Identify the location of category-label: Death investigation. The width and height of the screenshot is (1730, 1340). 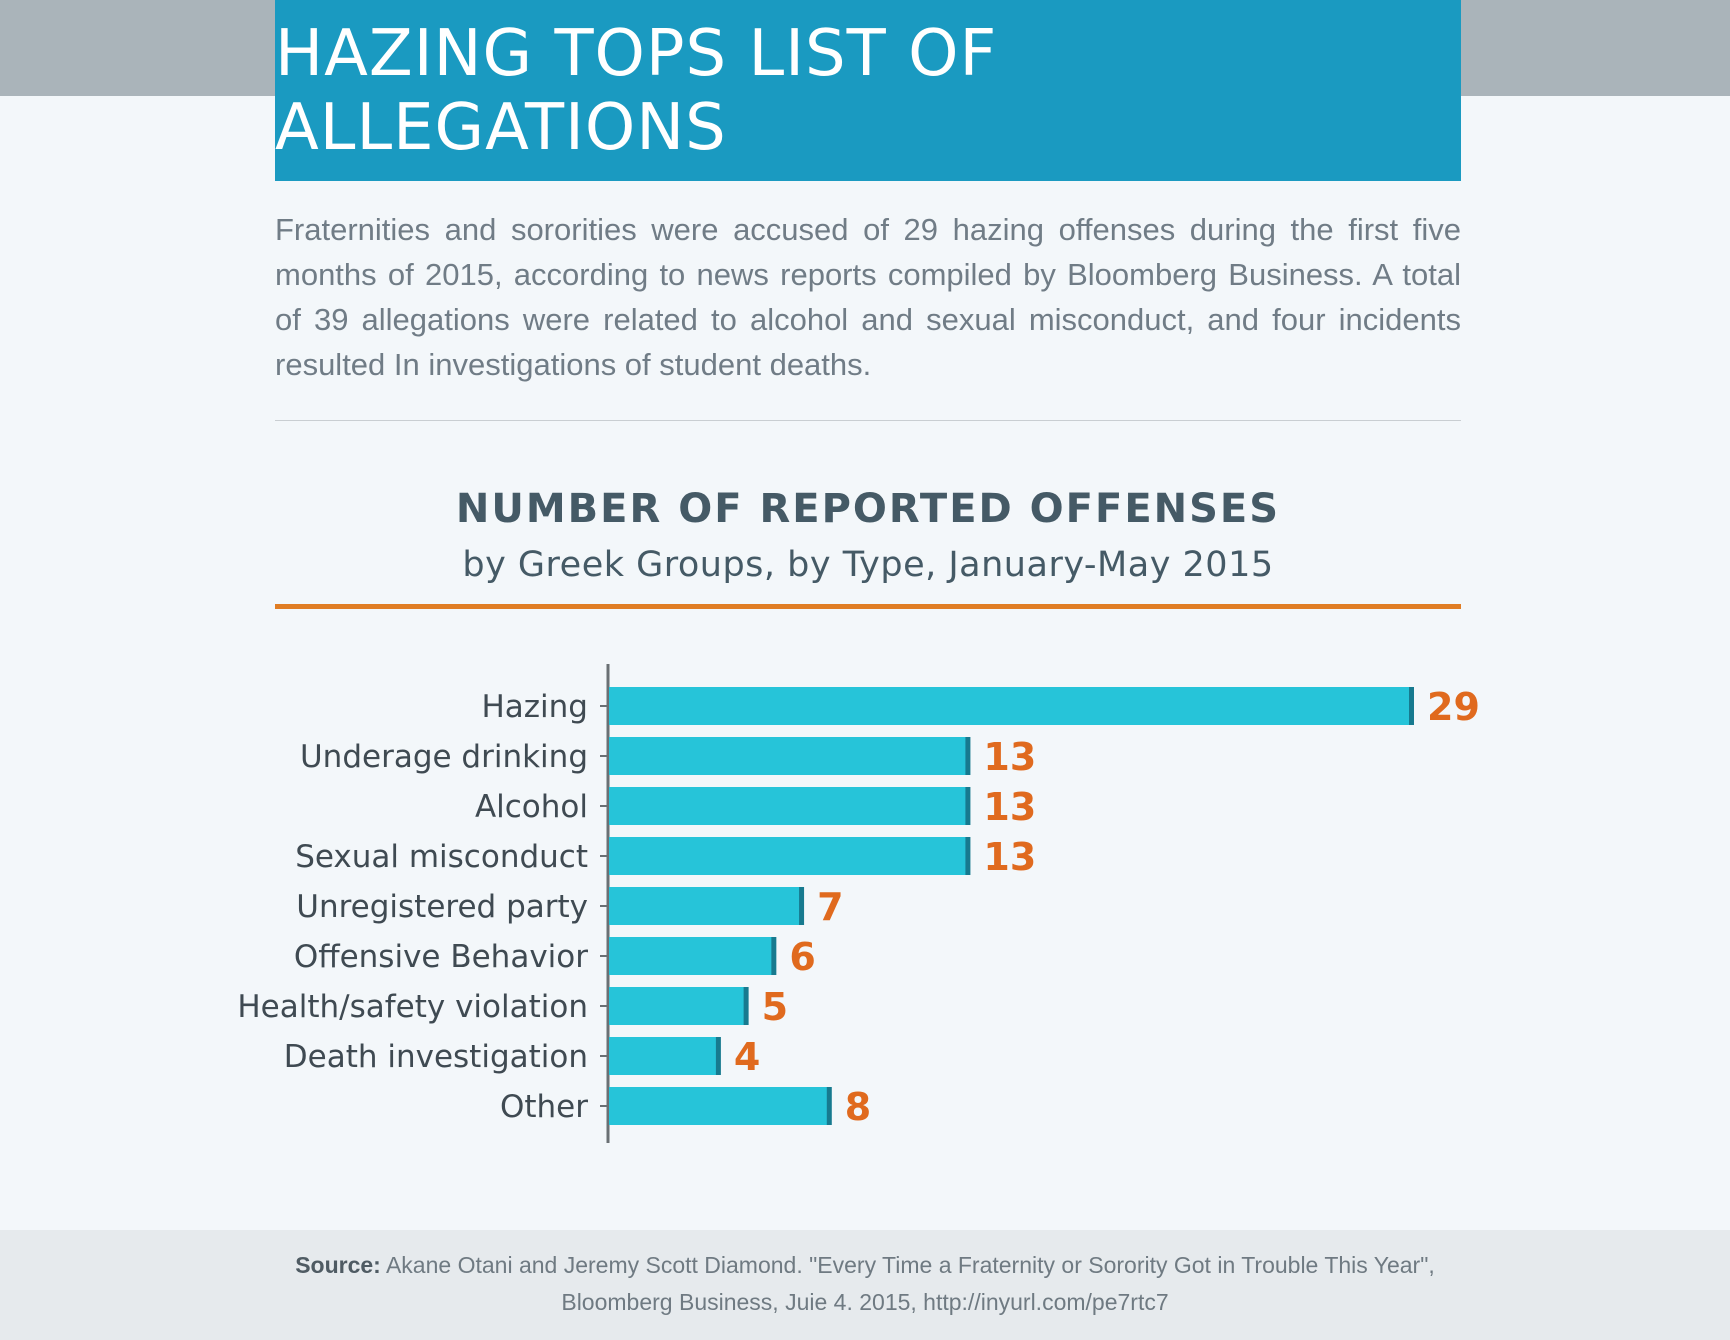
(436, 1057).